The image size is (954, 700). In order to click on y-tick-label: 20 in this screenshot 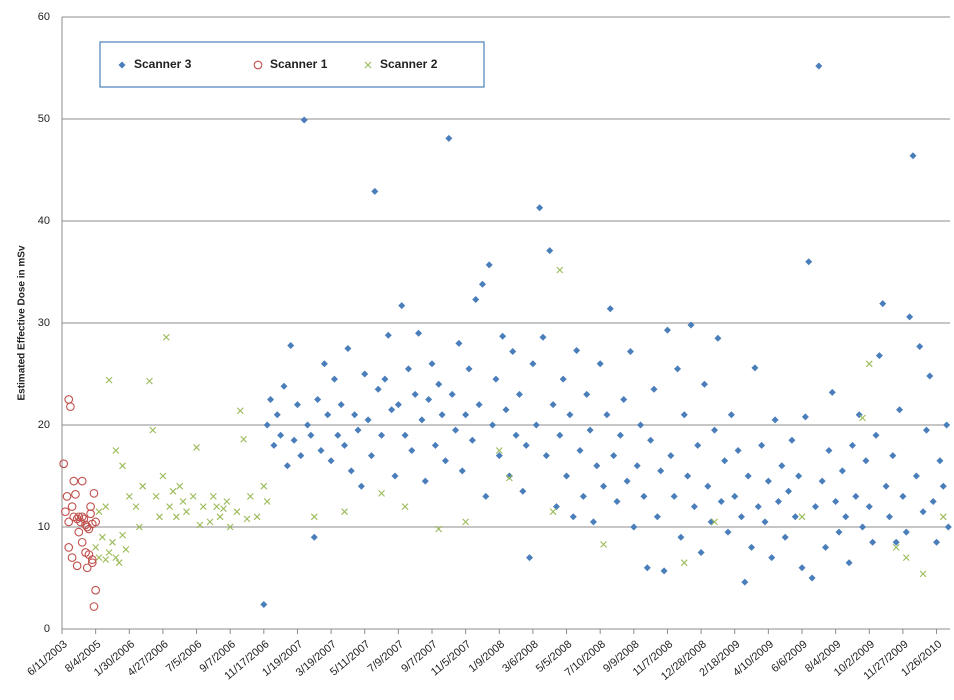, I will do `click(44, 425)`.